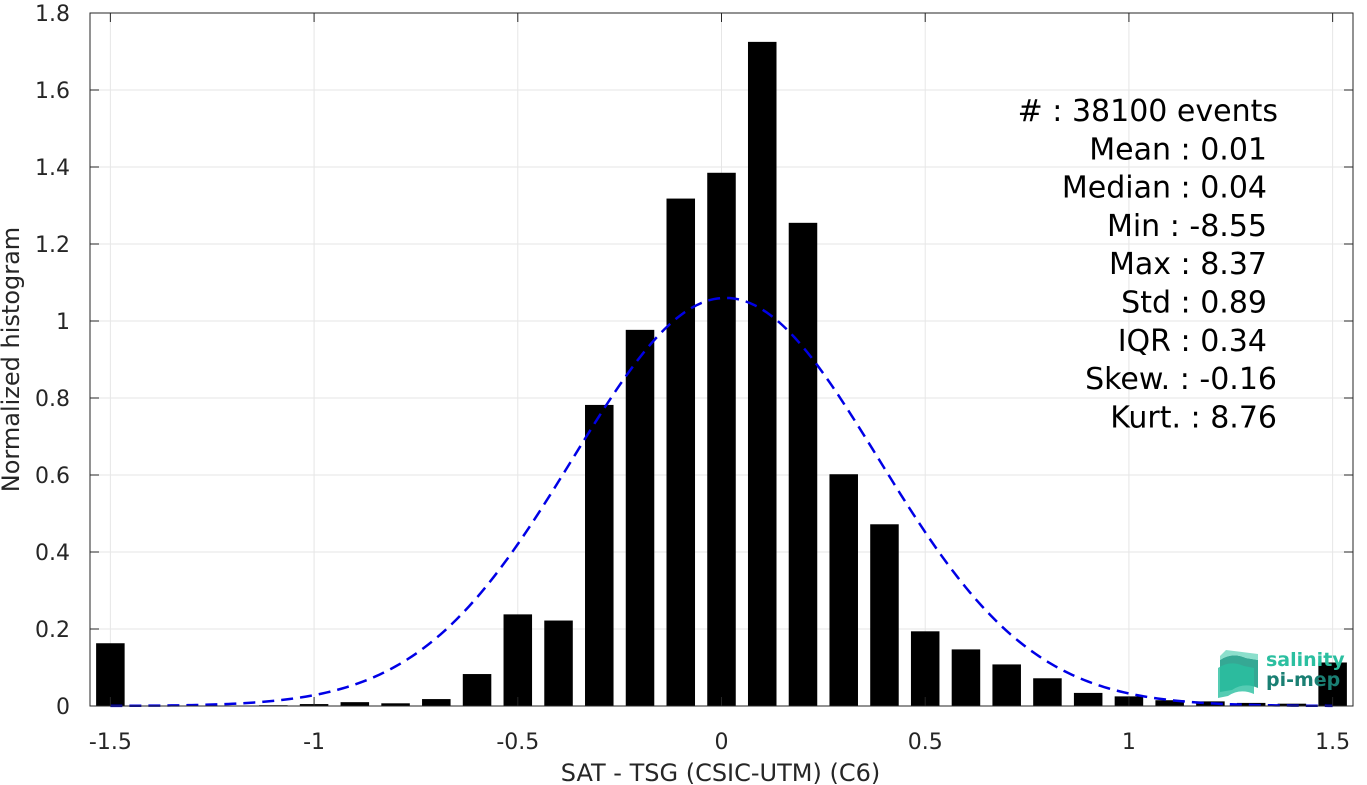 This screenshot has height=785, width=1367. Describe the element at coordinates (52, 91) in the screenshot. I see `y-tick-label: 1.6` at that location.